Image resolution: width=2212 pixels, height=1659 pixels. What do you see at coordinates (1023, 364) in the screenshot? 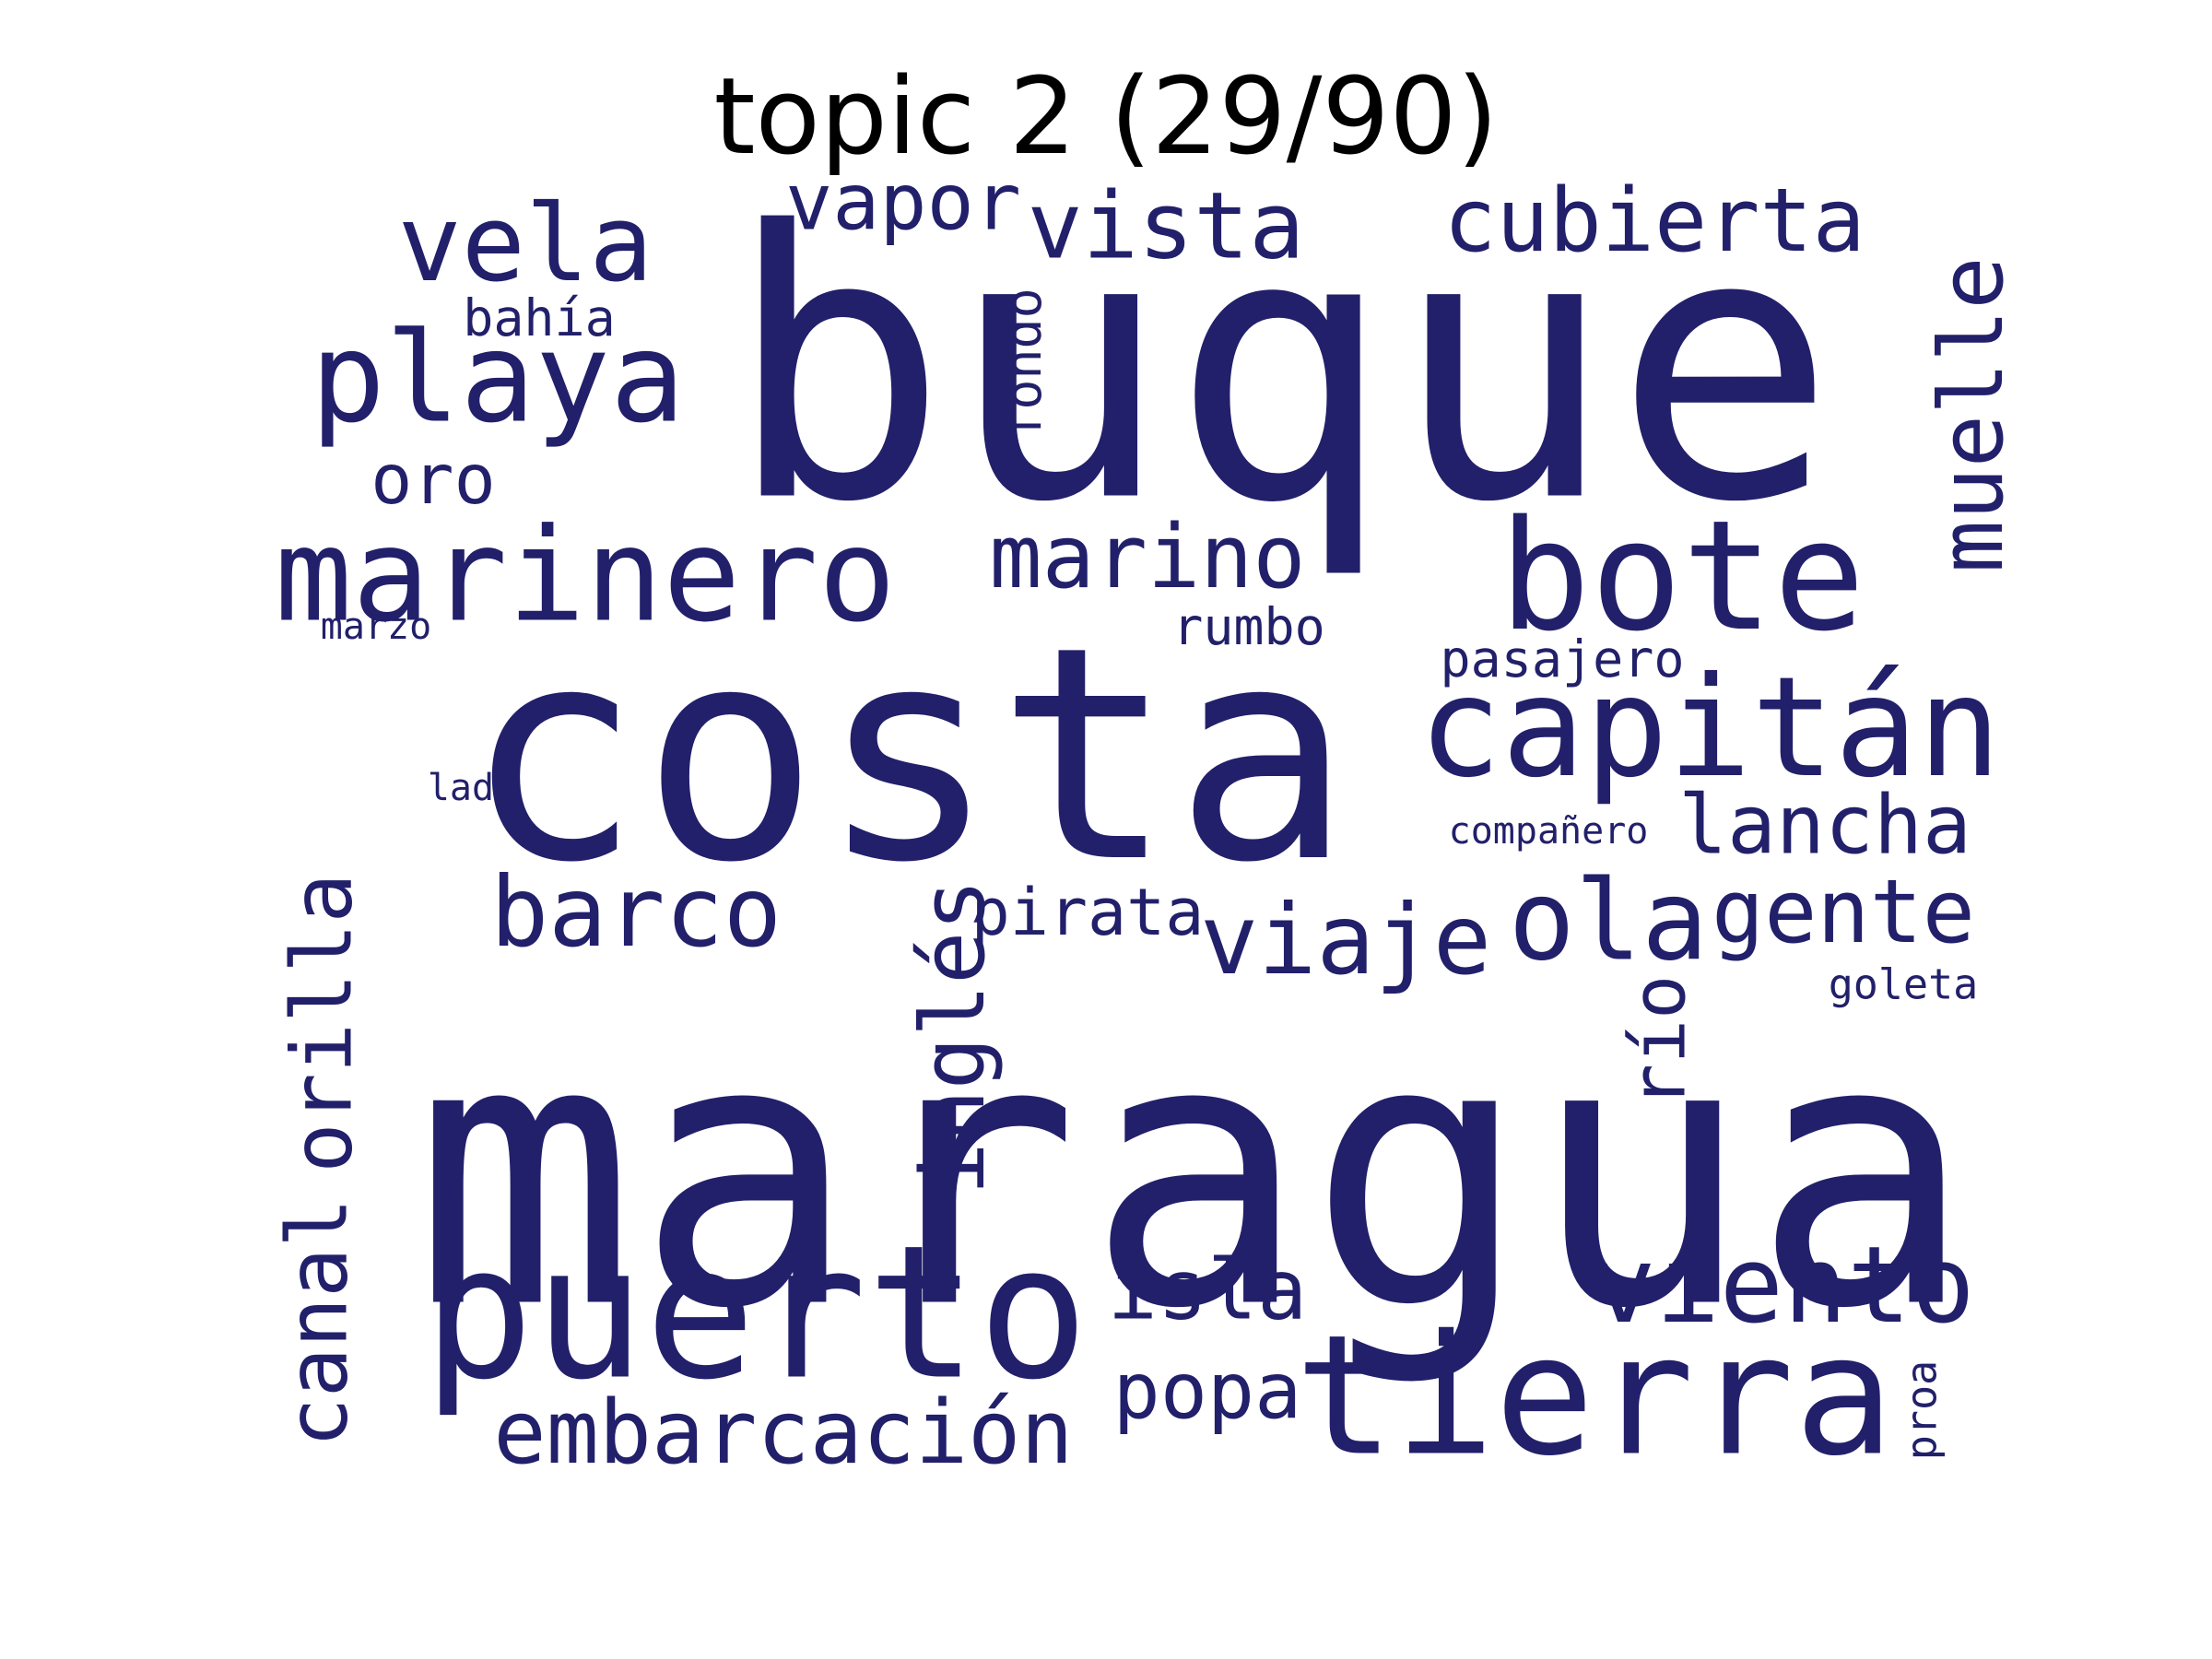
I see `word-32: fondo` at bounding box center [1023, 364].